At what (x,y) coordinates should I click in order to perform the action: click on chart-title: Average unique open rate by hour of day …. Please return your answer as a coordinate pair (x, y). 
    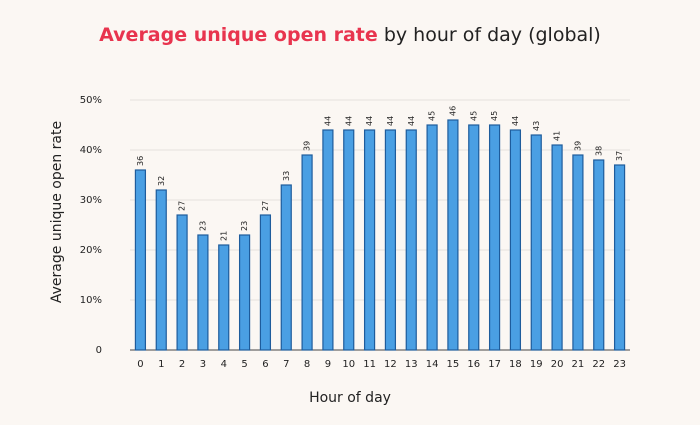
    Looking at the image, I should click on (350, 35).